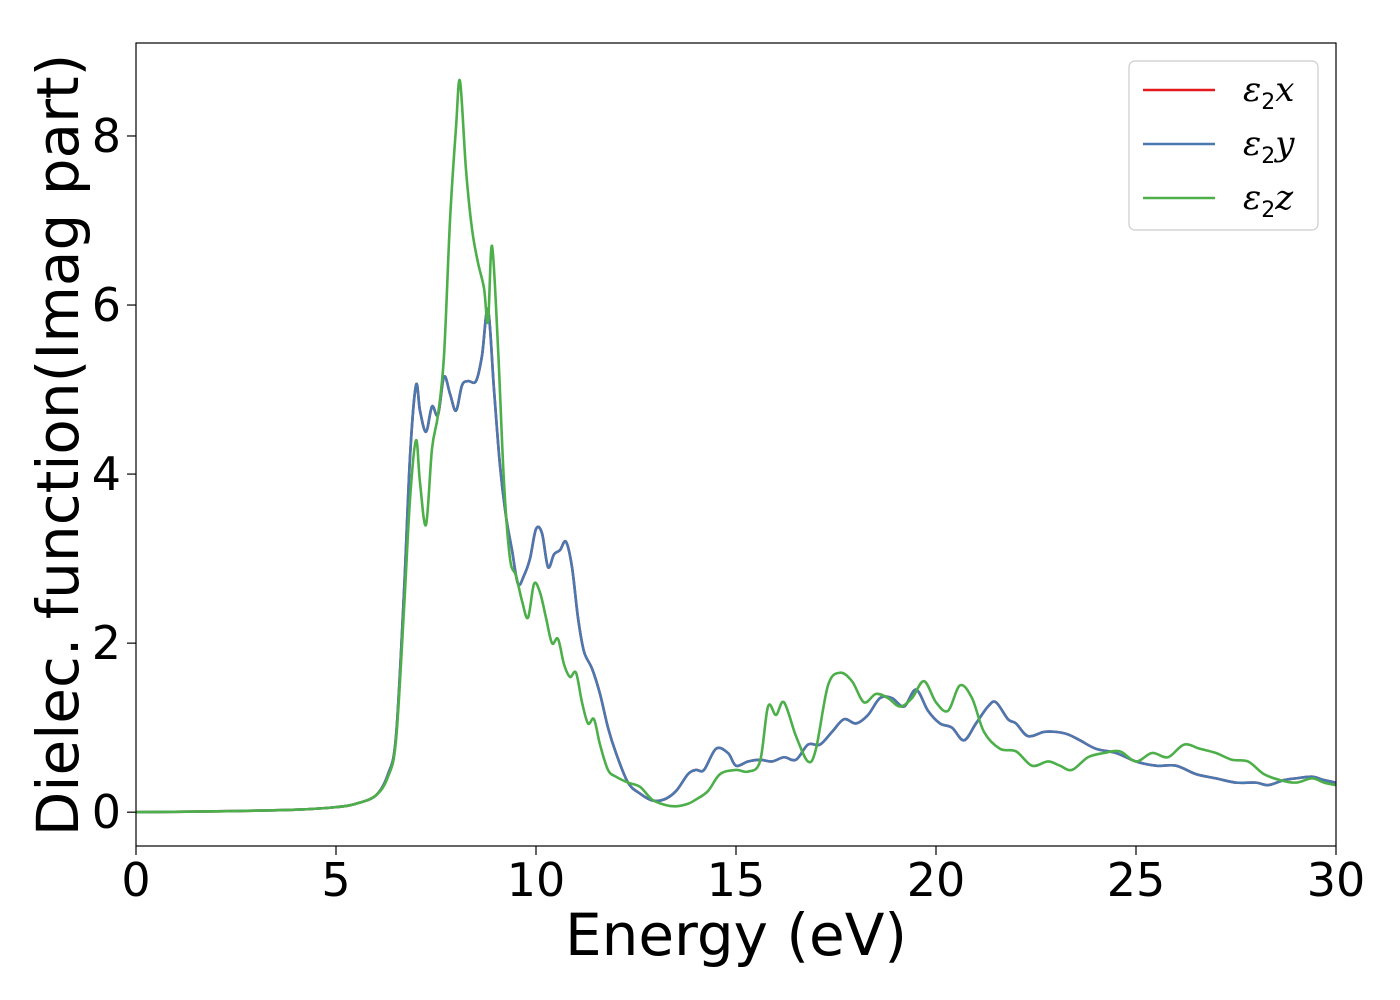 The height and width of the screenshot is (1000, 1400). I want to click on legend-entries: ε2x ε2y ε2z, so click(1219, 146).